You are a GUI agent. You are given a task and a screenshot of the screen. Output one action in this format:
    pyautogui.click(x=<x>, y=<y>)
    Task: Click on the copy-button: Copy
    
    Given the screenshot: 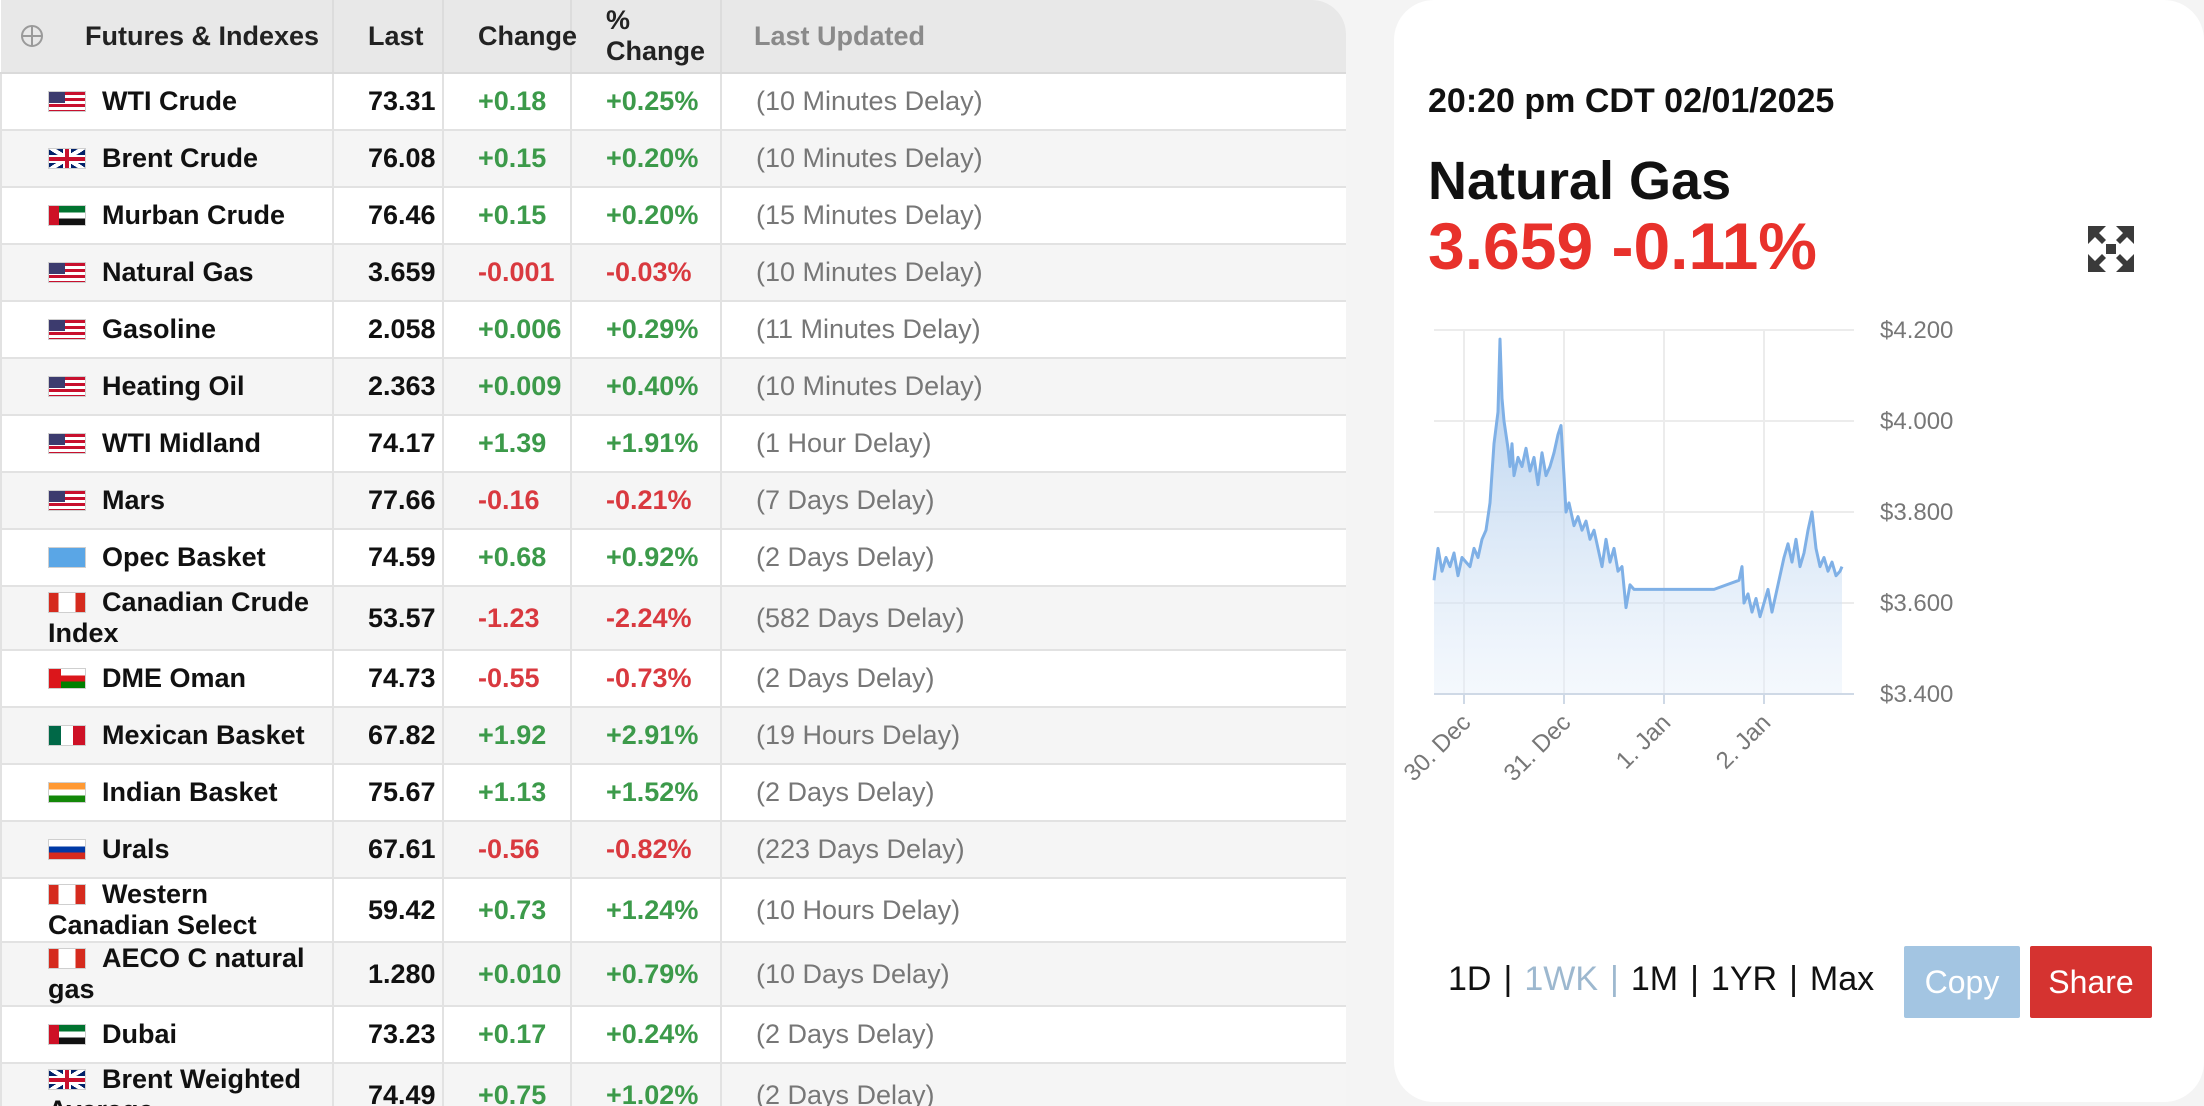 What is the action you would take?
    pyautogui.click(x=1962, y=982)
    